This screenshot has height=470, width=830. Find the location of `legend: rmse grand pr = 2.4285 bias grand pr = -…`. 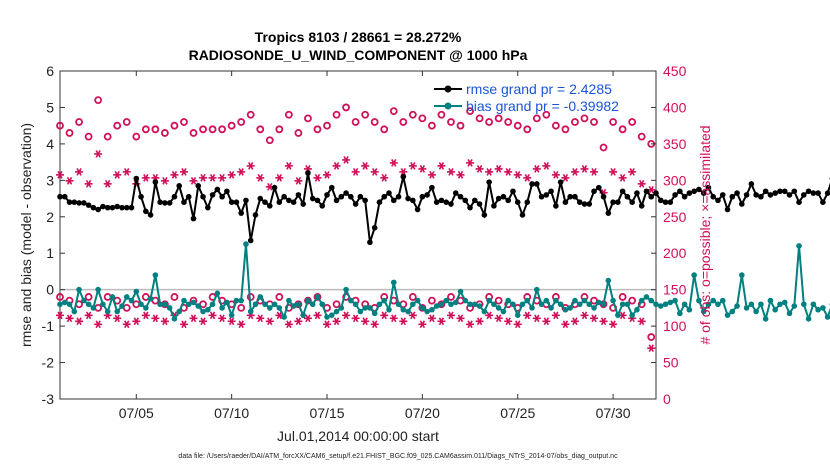

legend: rmse grand pr = 2.4285 bias grand pr = -… is located at coordinates (526, 97).